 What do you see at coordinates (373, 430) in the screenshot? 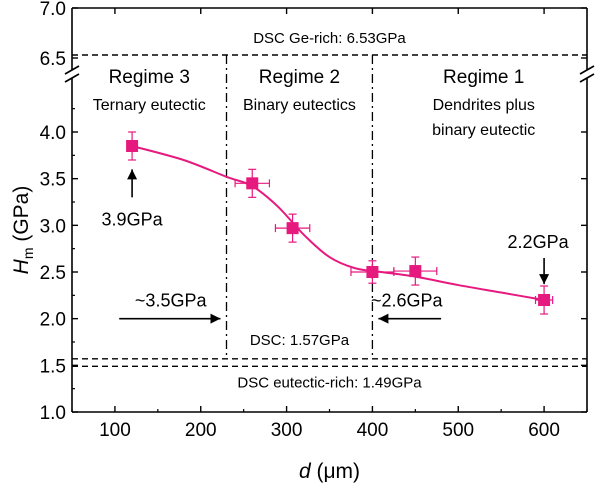
I see `x-tick-label: 400` at bounding box center [373, 430].